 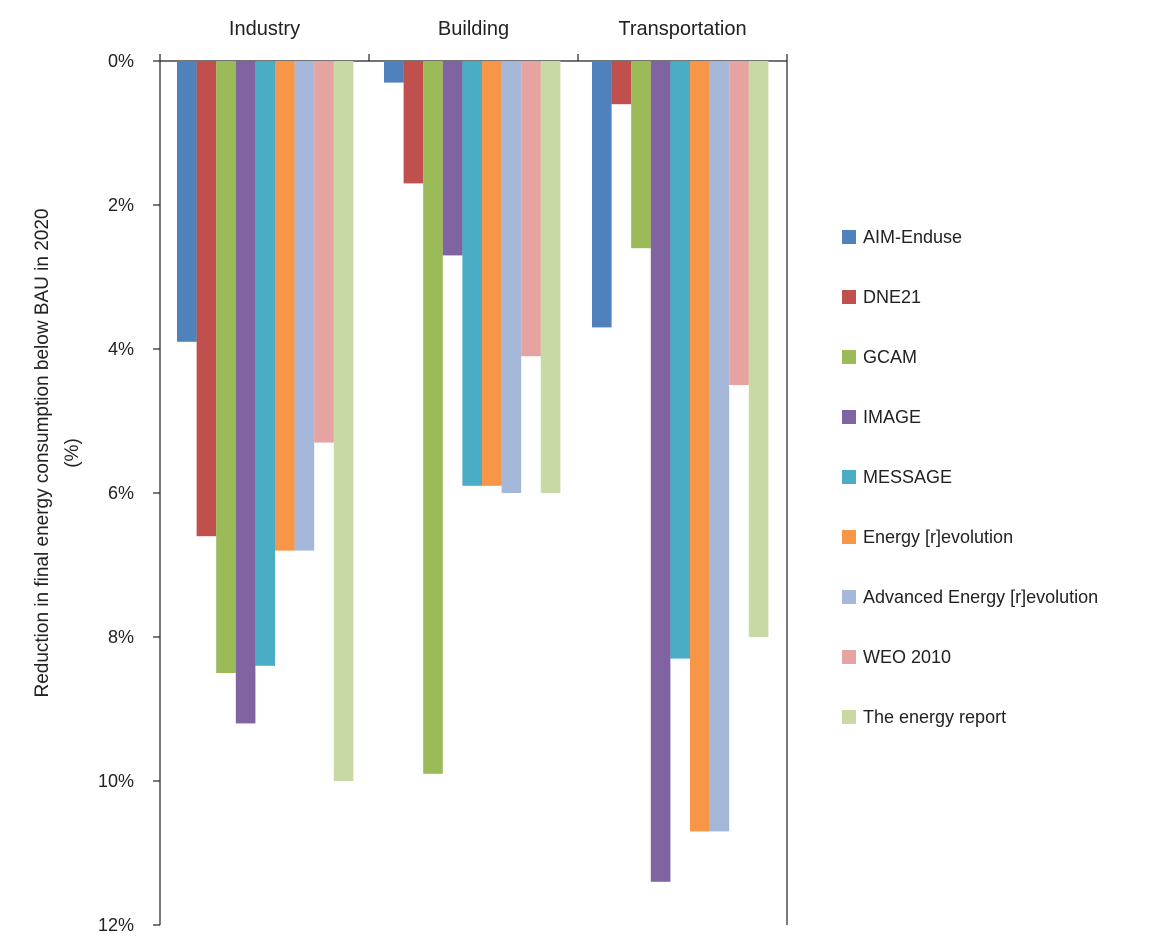 I want to click on y-axis-title-line: (%), so click(x=72, y=453).